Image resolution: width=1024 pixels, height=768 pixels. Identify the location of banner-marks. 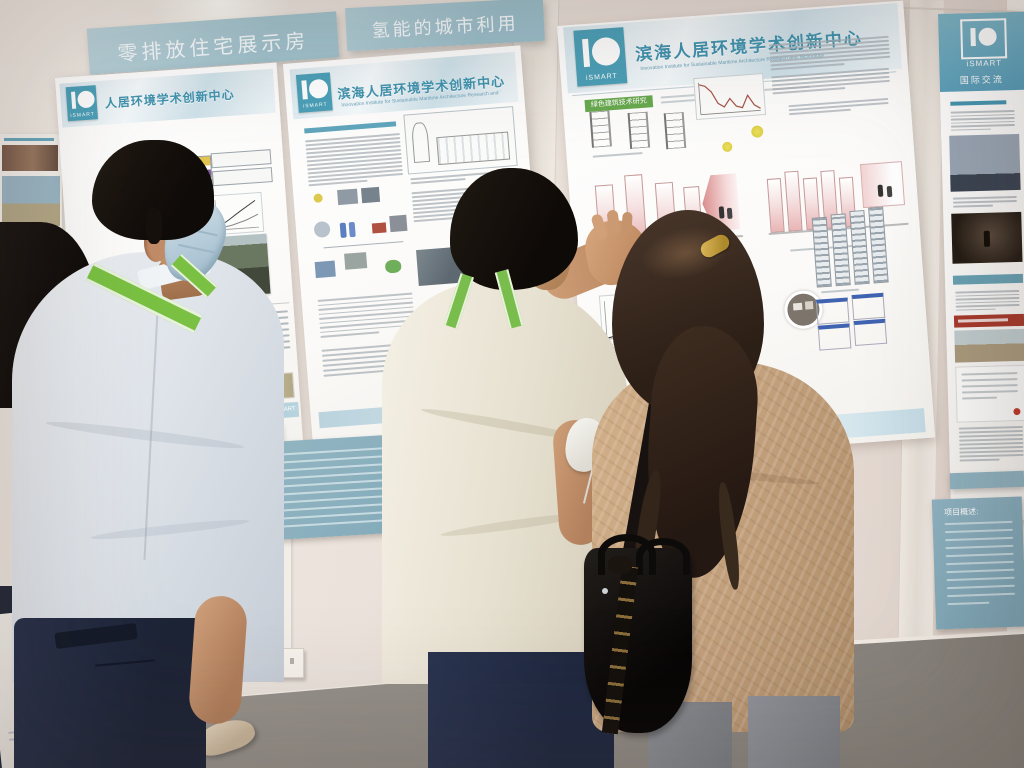
(983, 320).